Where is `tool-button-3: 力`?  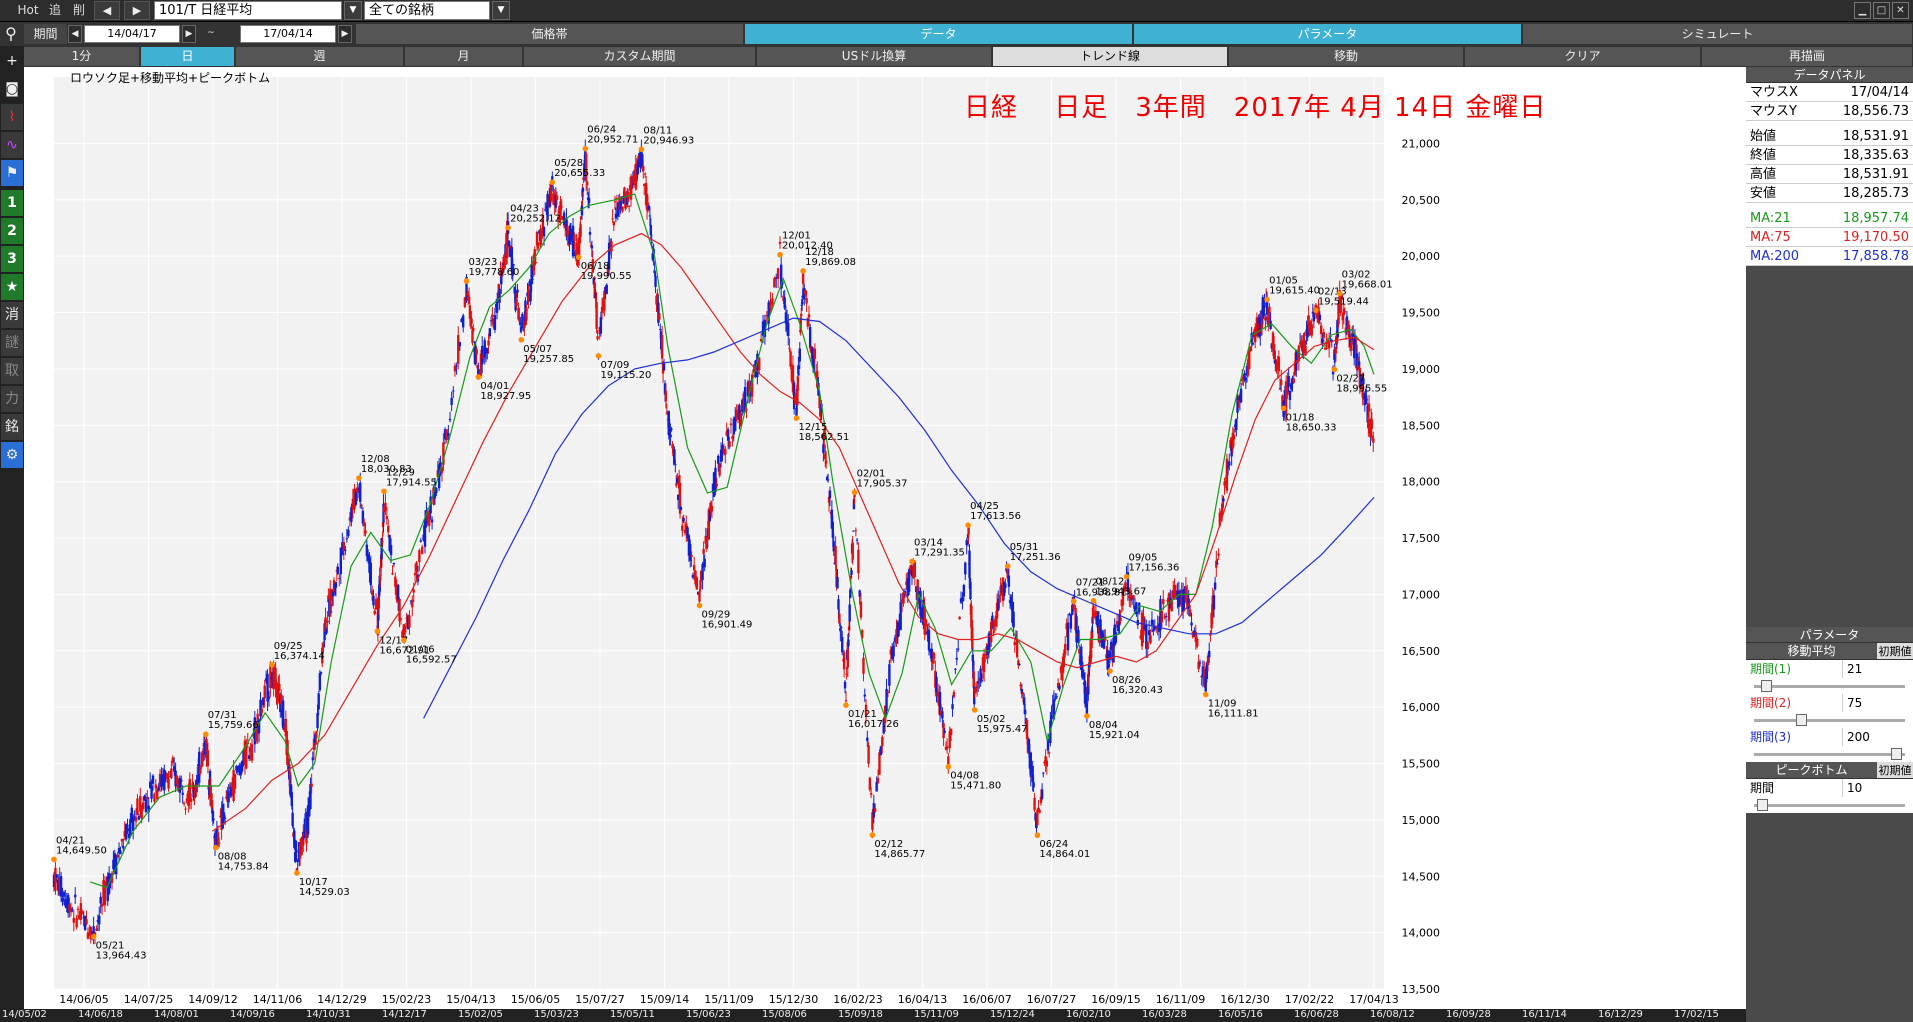 tool-button-3: 力 is located at coordinates (12, 399).